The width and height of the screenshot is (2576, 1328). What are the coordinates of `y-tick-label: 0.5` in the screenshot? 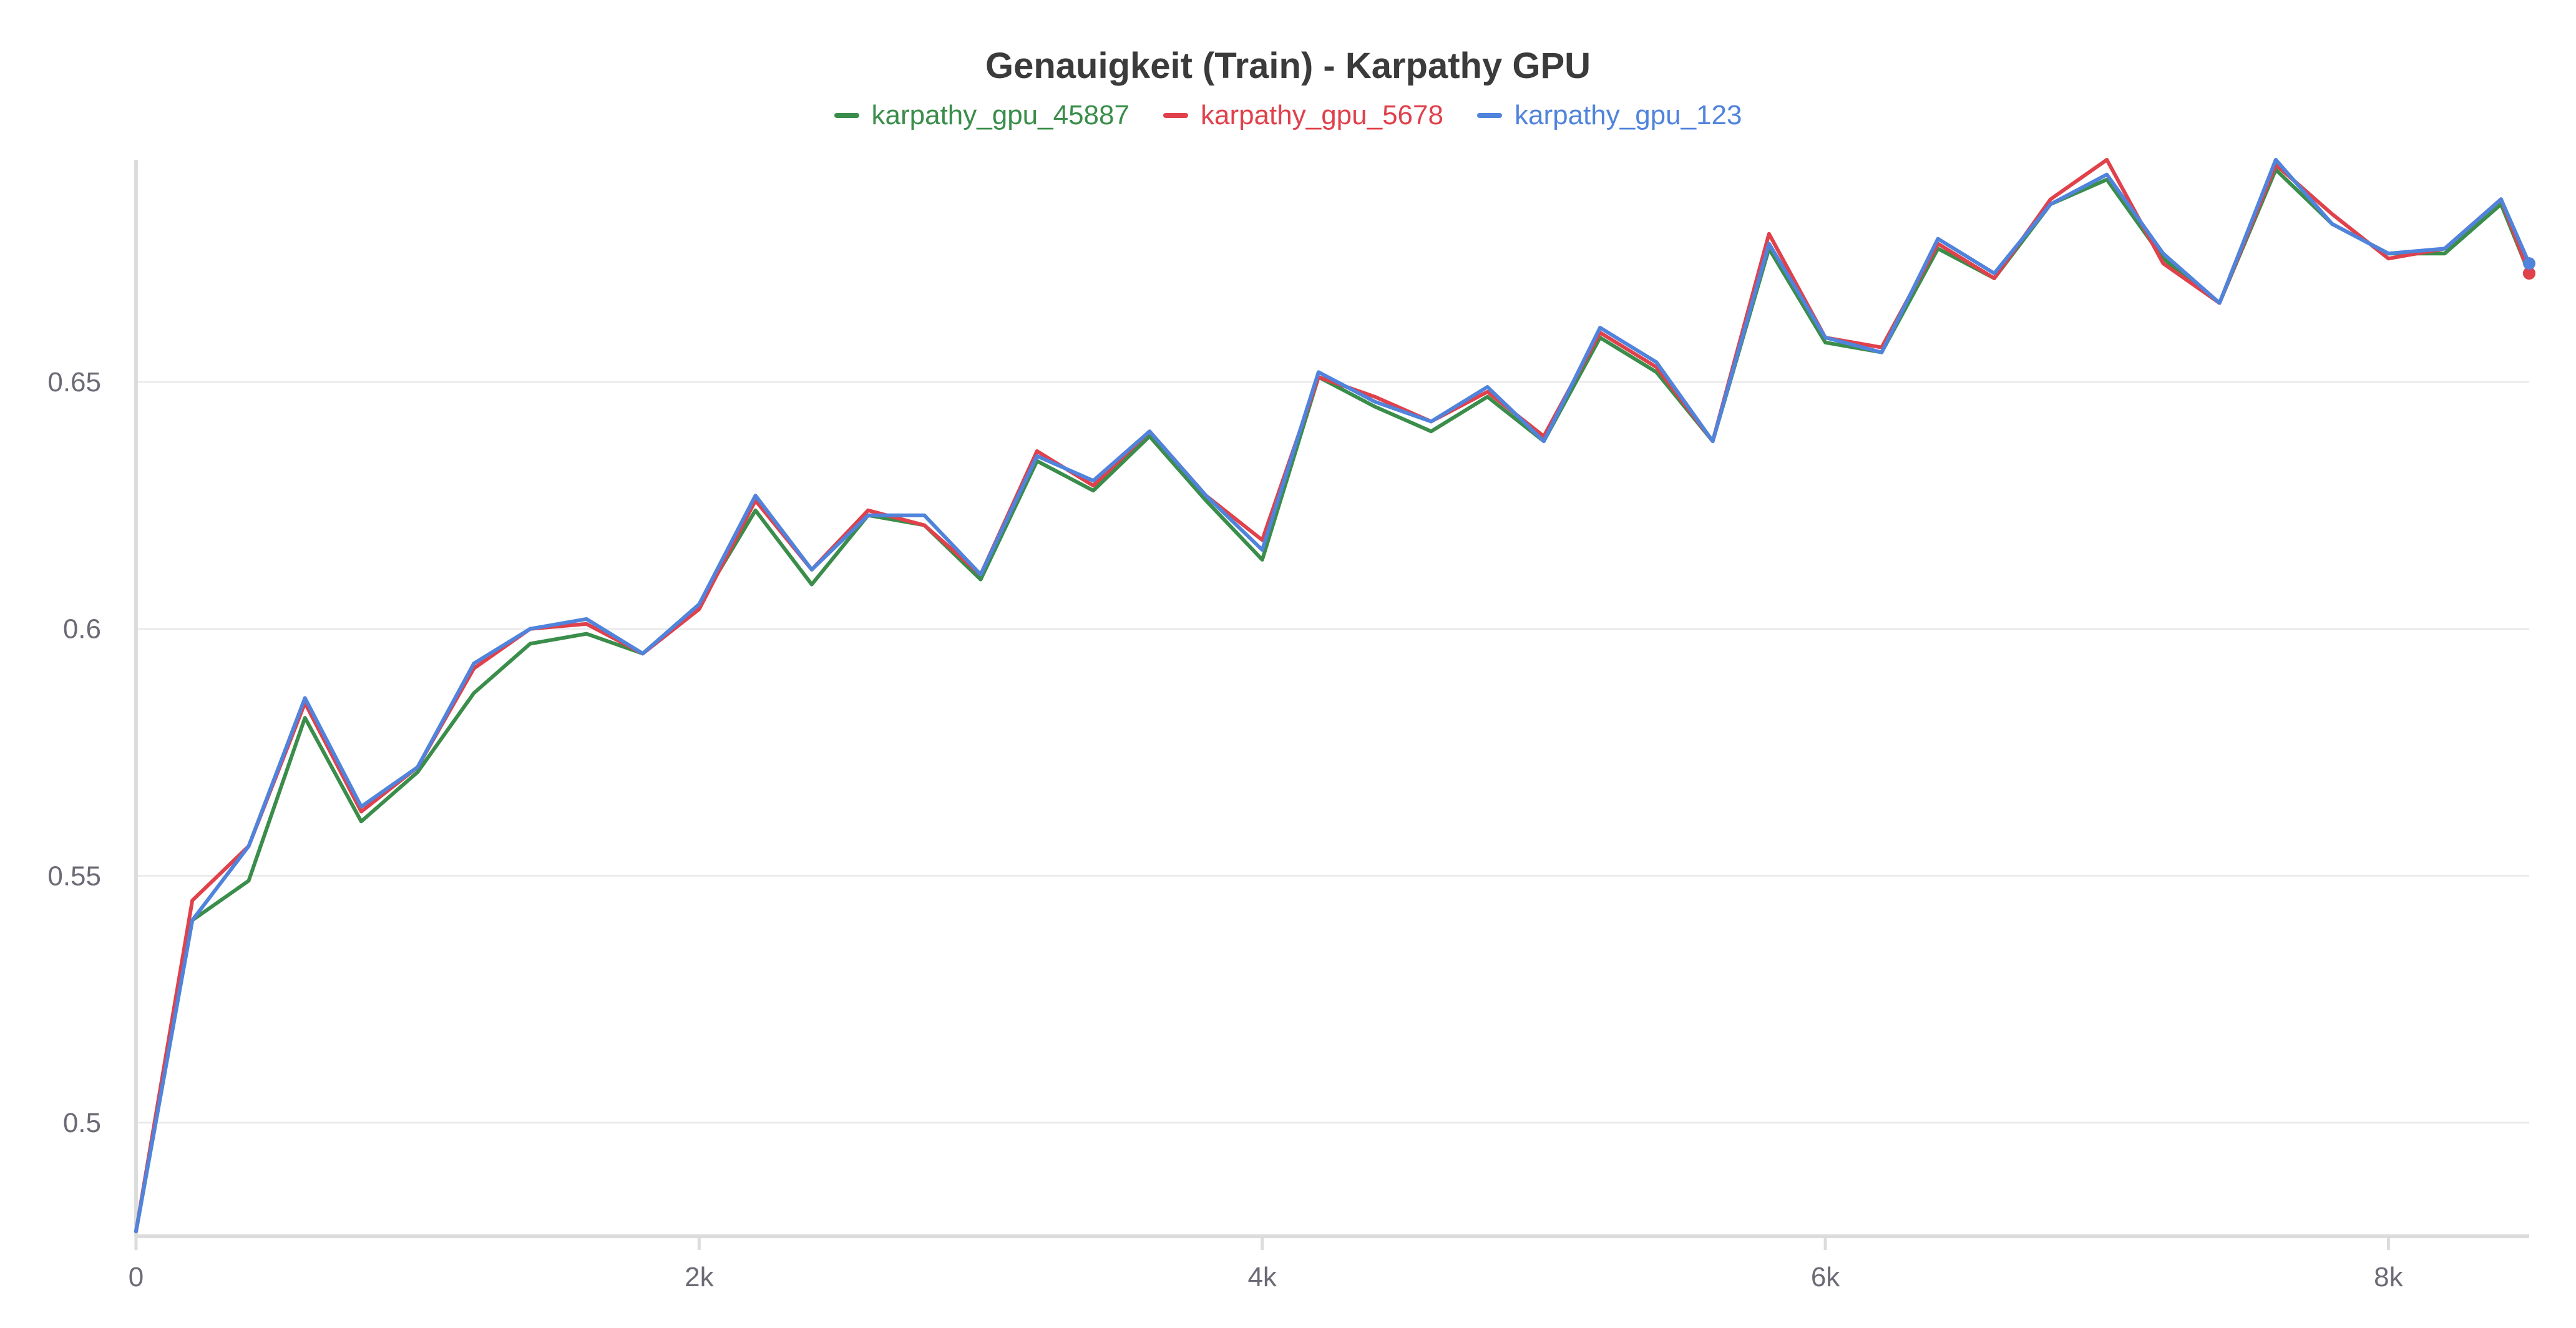 It's located at (82, 1123).